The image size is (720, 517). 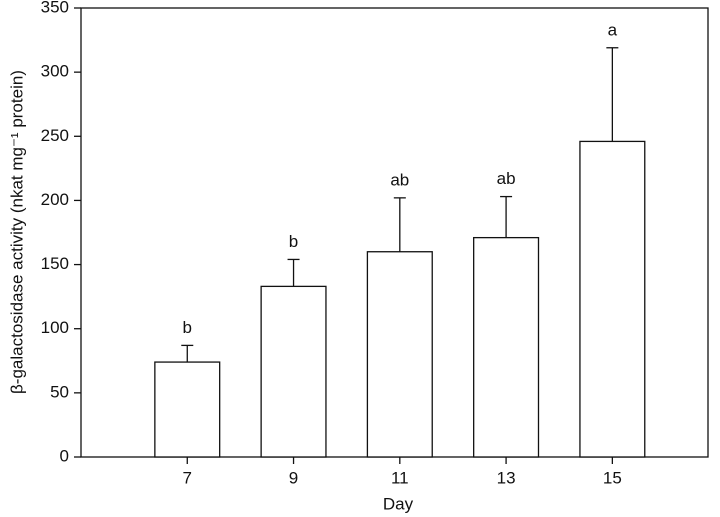 I want to click on y-tick-label: 250, so click(x=55, y=135).